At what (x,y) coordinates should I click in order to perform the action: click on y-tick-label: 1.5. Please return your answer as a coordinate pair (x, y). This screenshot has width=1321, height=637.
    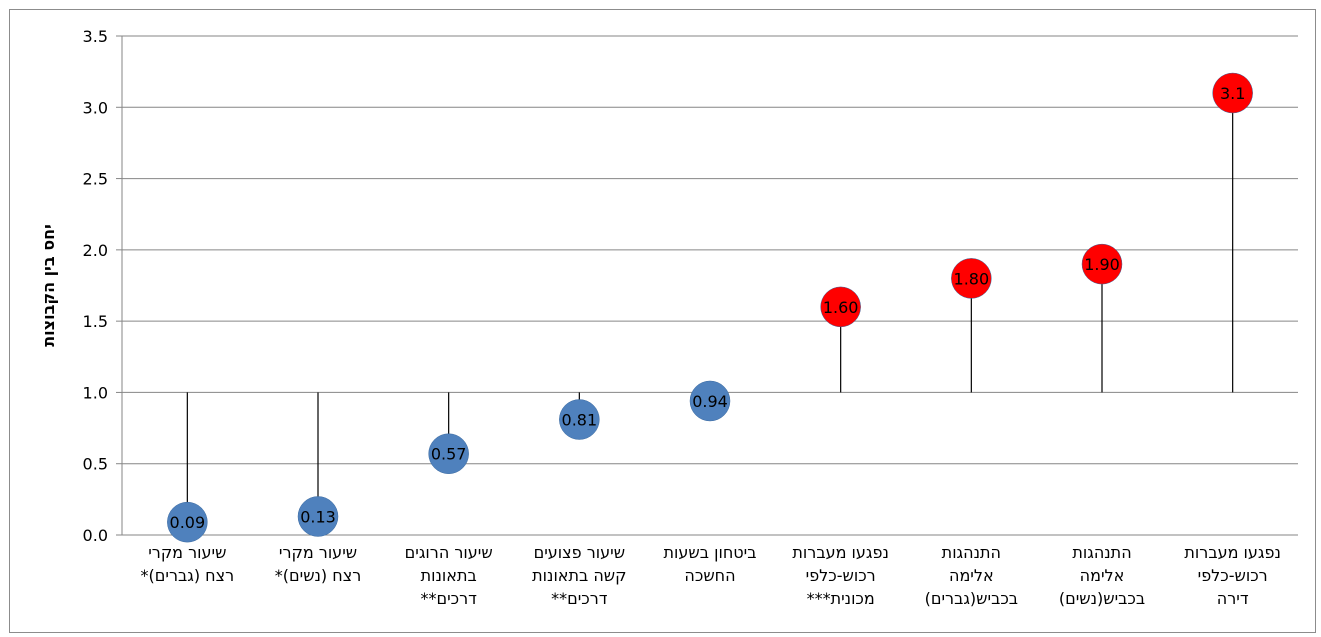
    Looking at the image, I should click on (95, 321).